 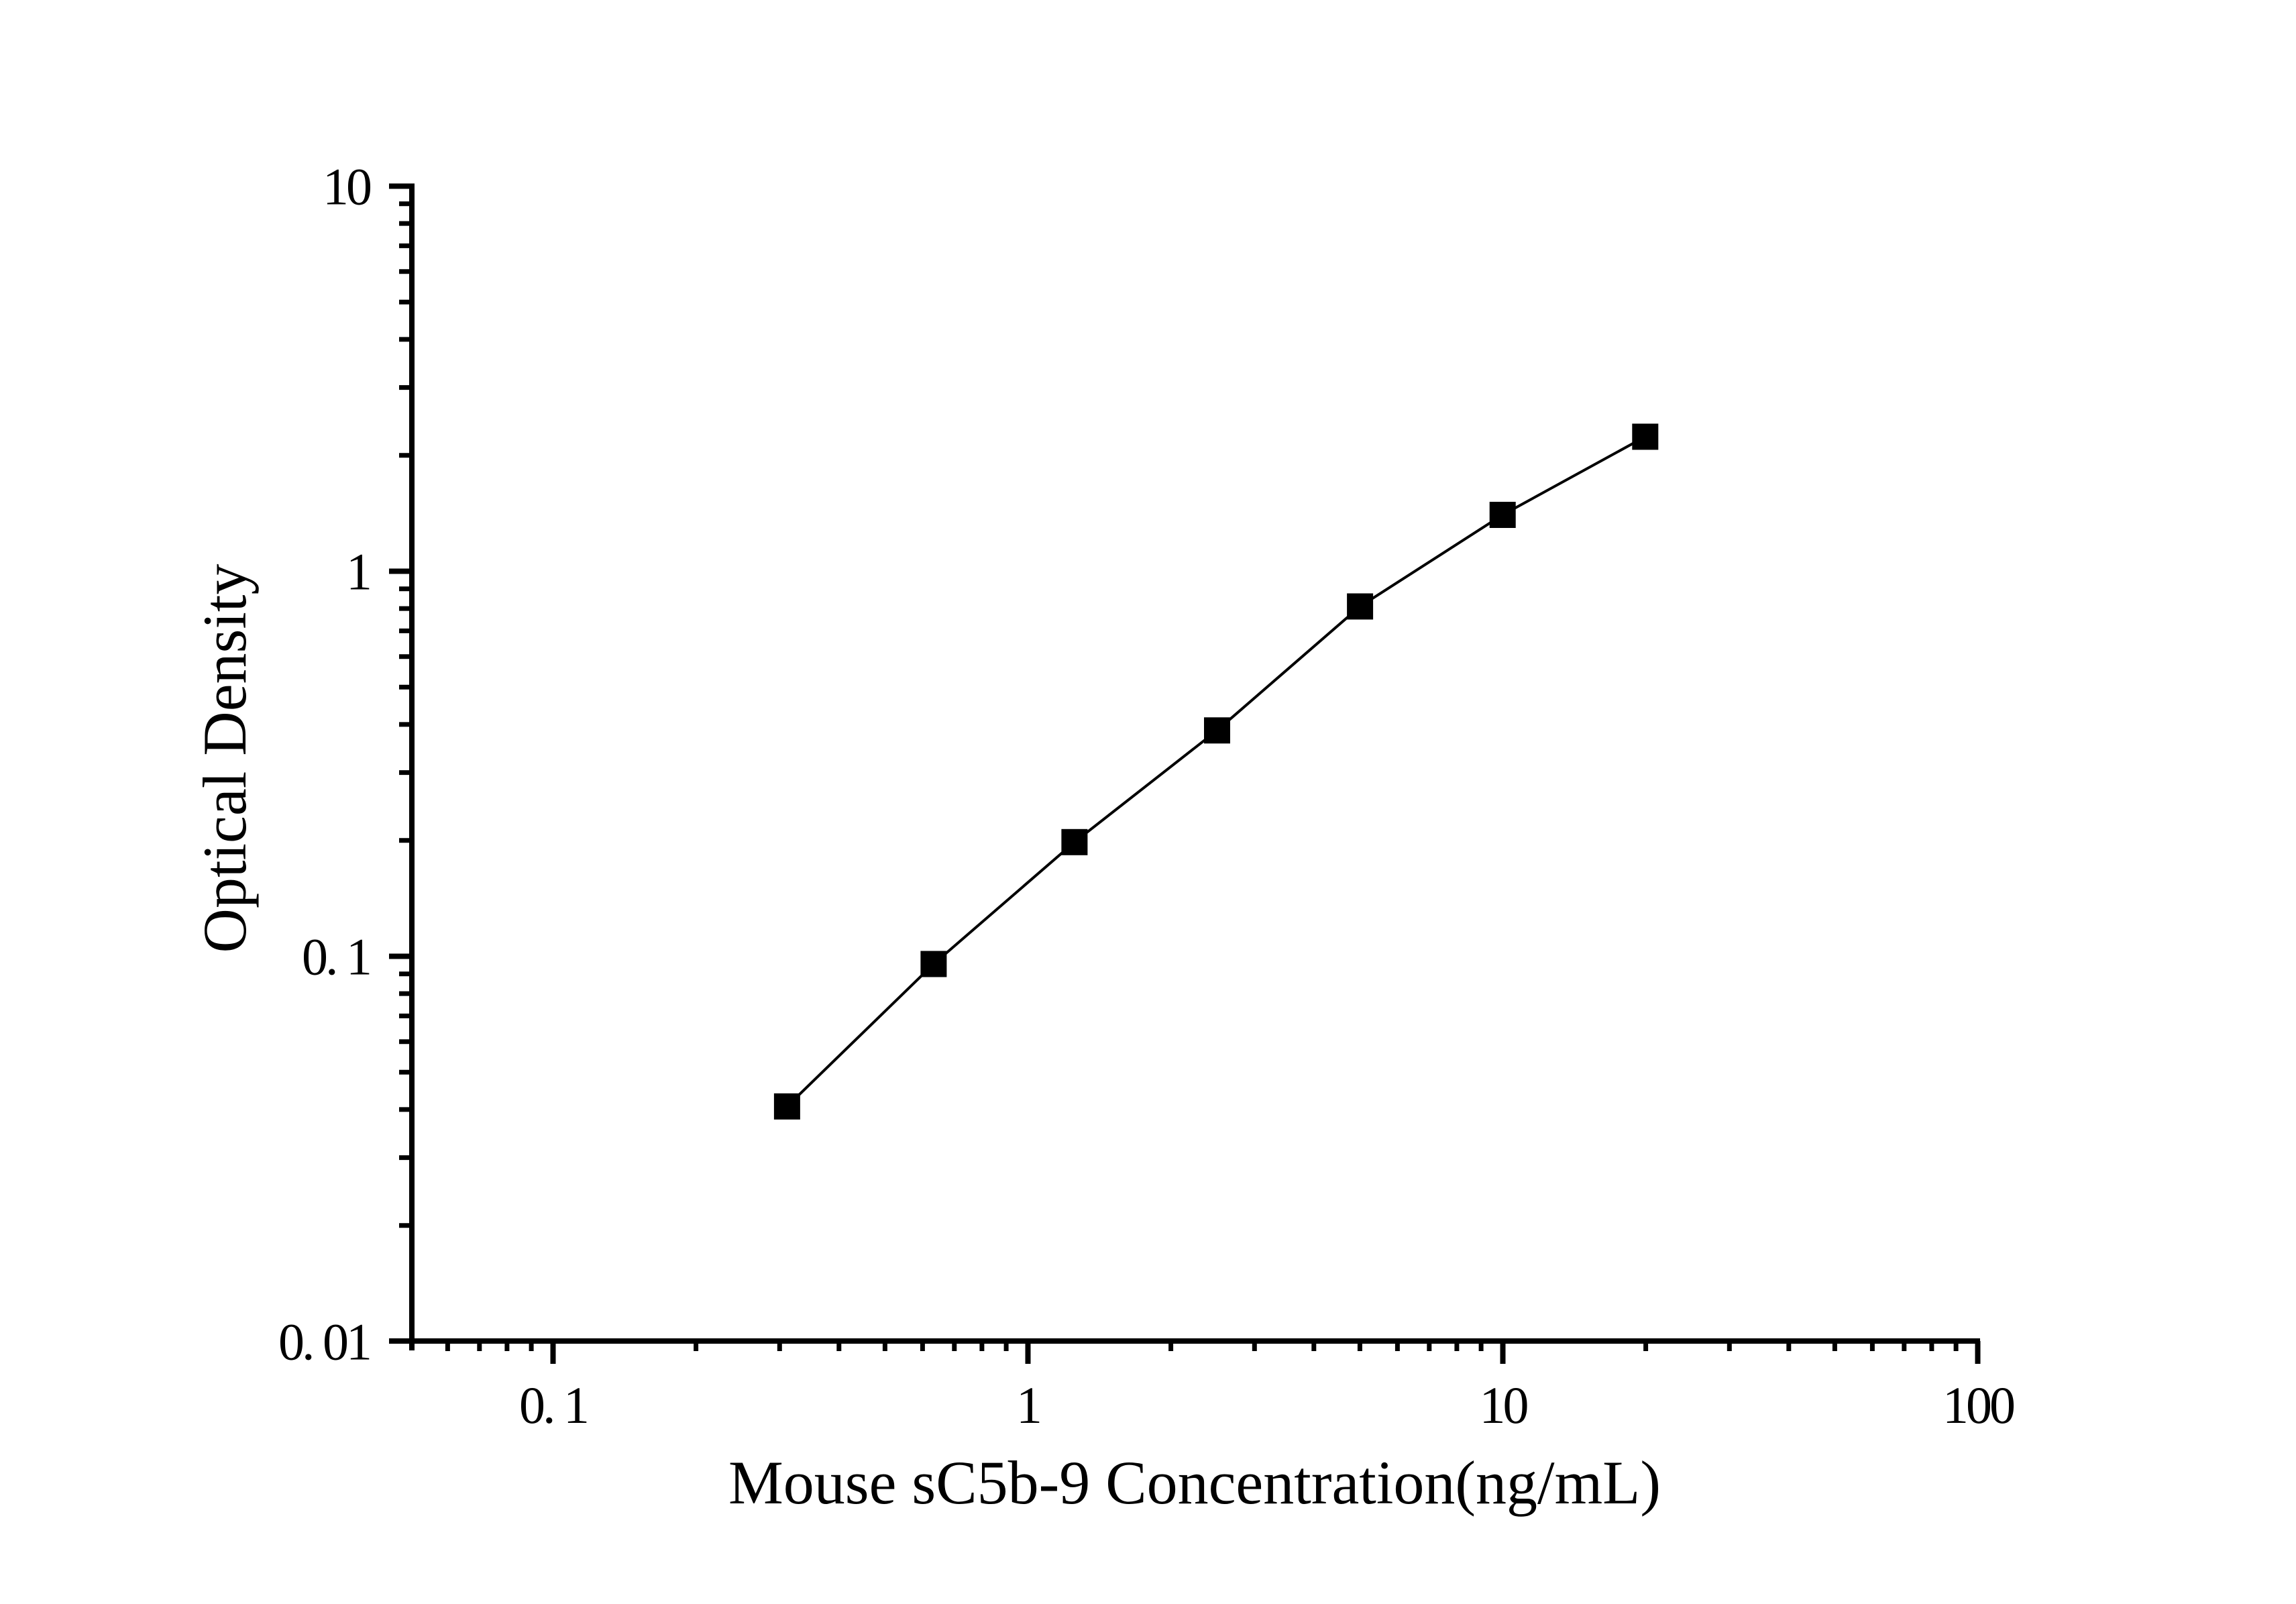 What do you see at coordinates (225, 758) in the screenshot?
I see `svg-text: Optical Density` at bounding box center [225, 758].